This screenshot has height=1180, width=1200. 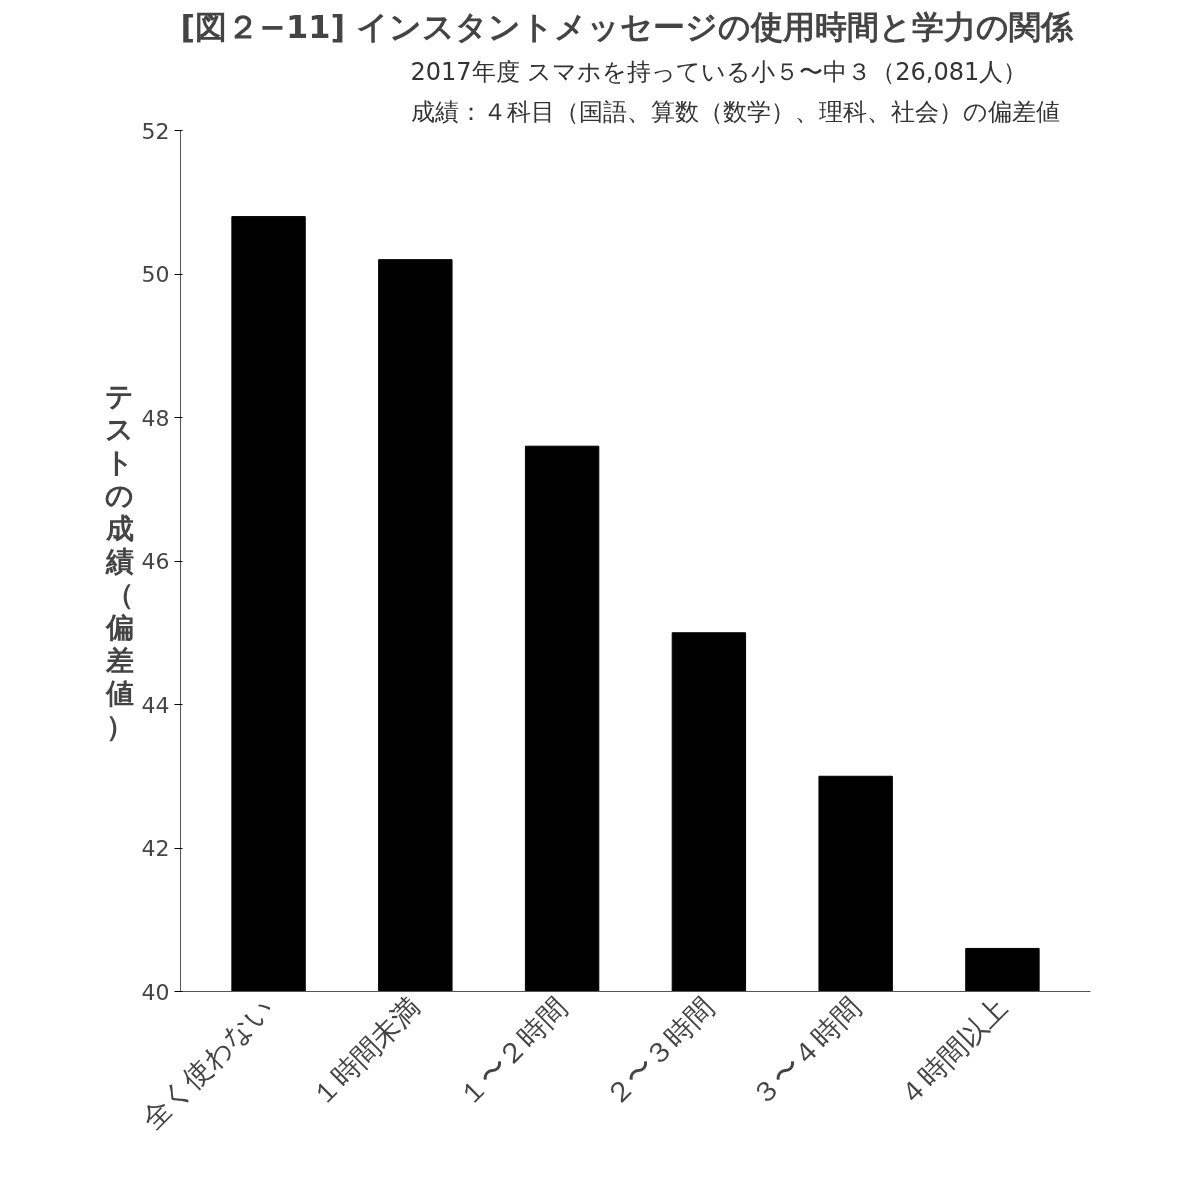 I want to click on x-tick-label: ２〜３時間, so click(x=659, y=1052).